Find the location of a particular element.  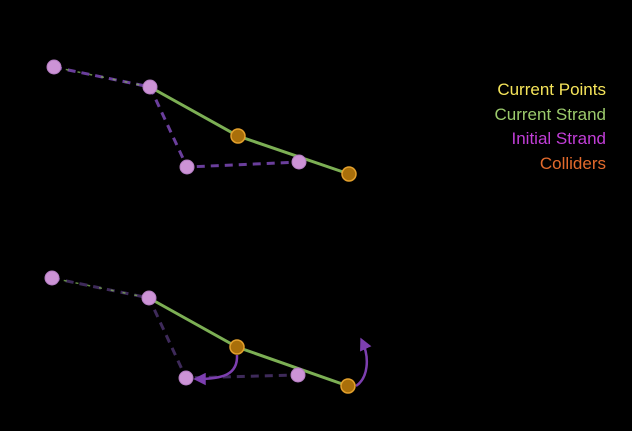

bottom-diagram is located at coordinates (208, 332).